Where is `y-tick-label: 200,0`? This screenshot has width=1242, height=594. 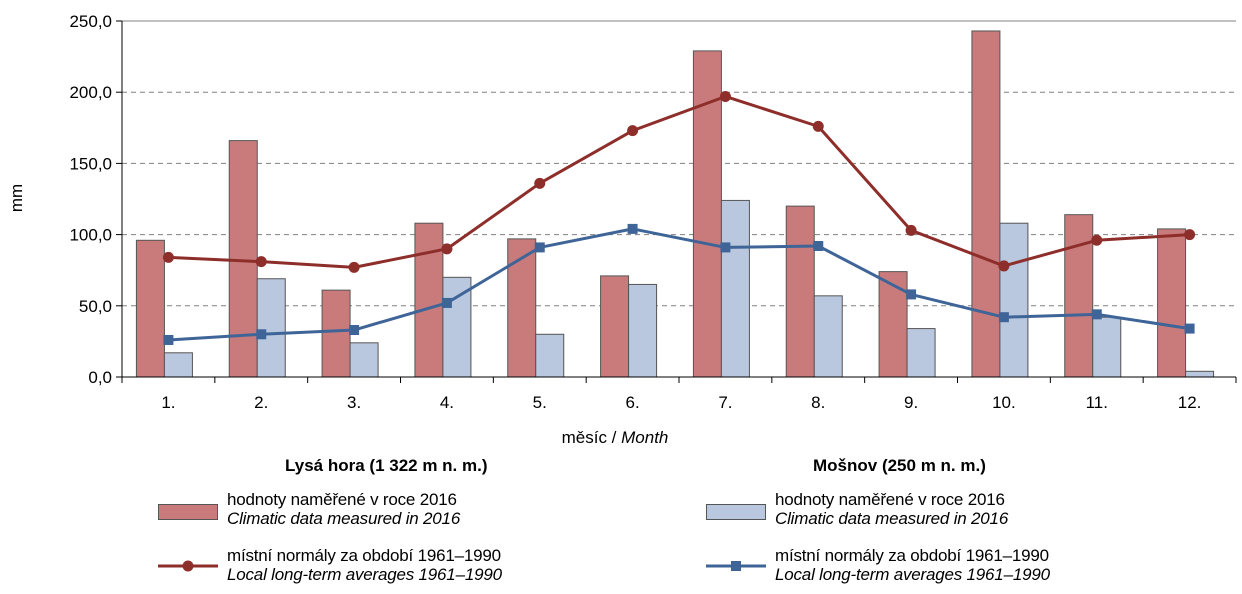
y-tick-label: 200,0 is located at coordinates (90, 92).